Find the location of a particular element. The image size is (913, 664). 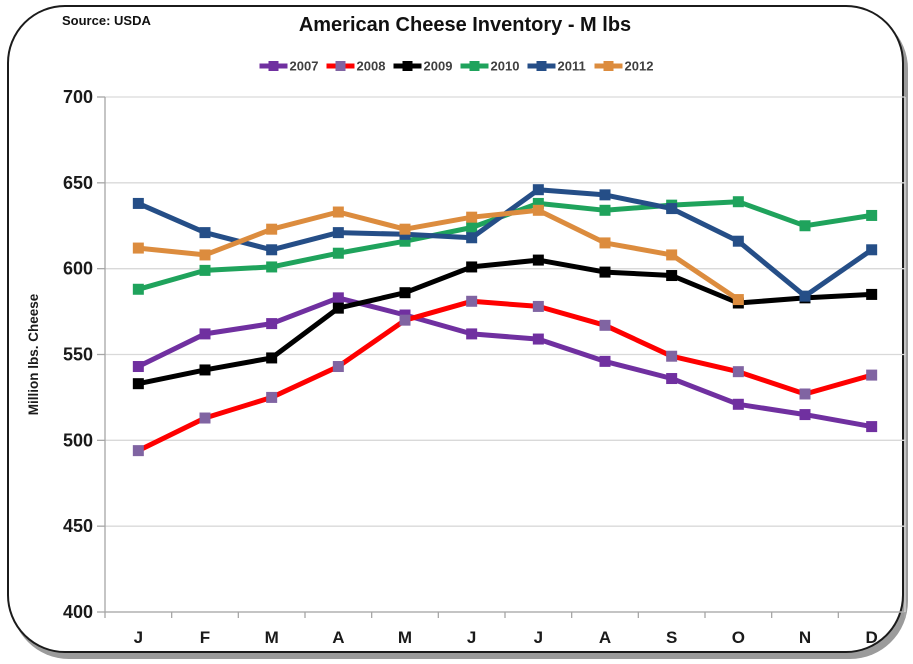

legend-label-2010: 2010 is located at coordinates (505, 66).